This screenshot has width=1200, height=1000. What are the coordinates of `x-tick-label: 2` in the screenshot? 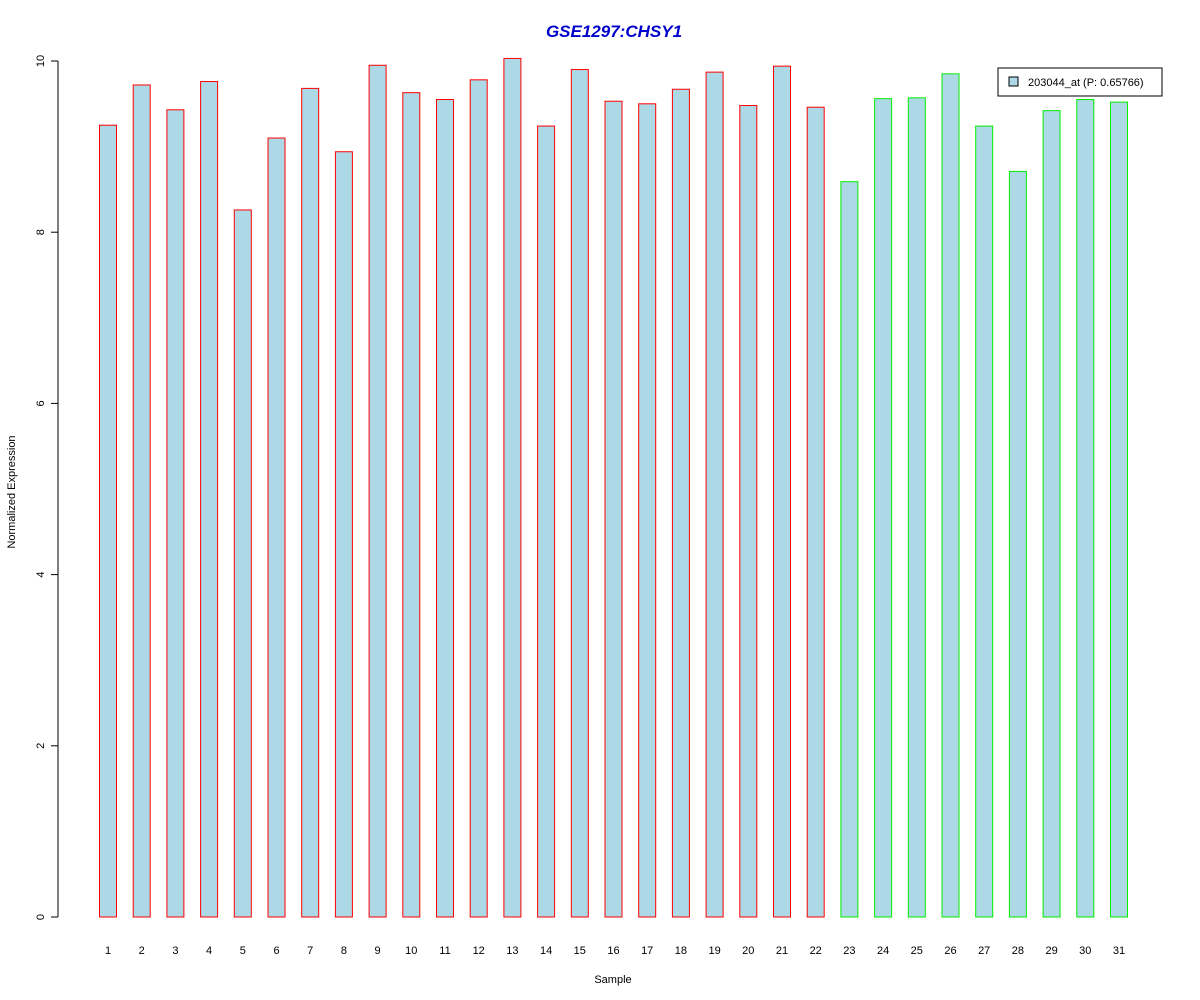 It's located at (142, 951).